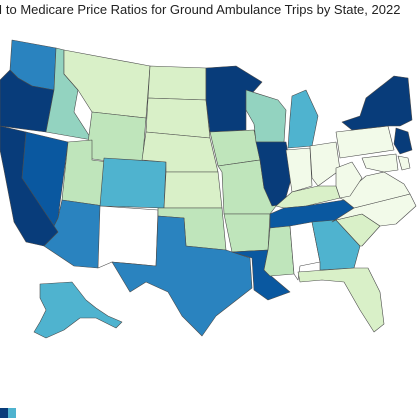 The image size is (420, 420). I want to click on state-ND, so click(177, 83).